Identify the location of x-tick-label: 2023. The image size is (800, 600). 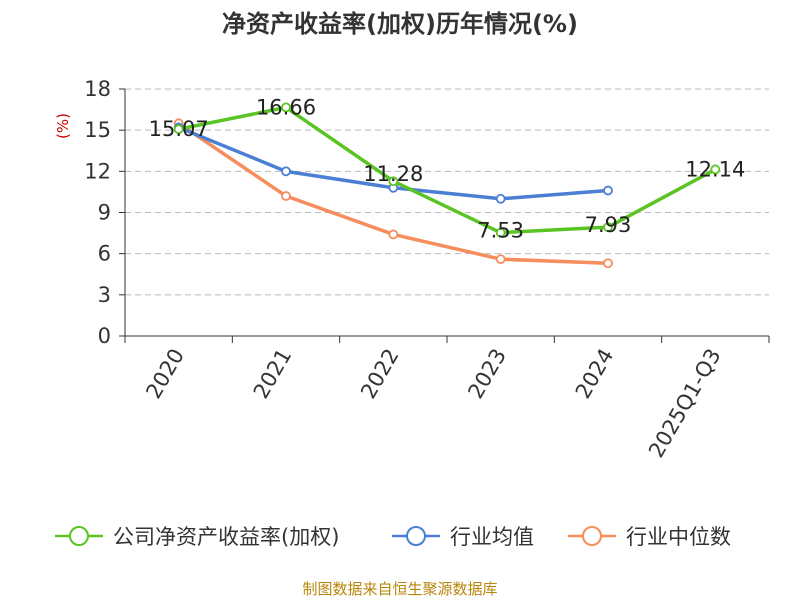
(487, 373).